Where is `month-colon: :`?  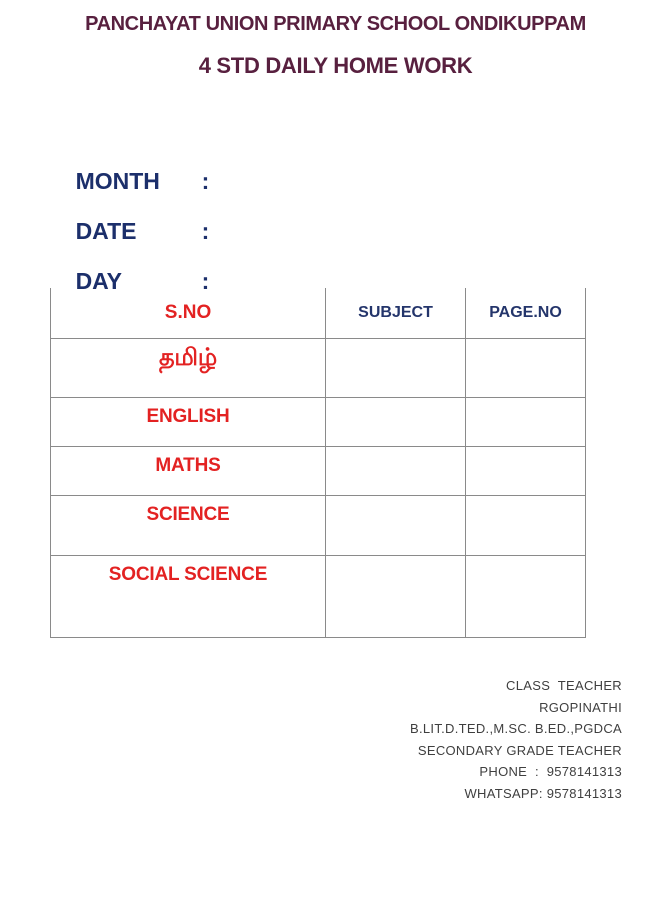
month-colon: : is located at coordinates (205, 181).